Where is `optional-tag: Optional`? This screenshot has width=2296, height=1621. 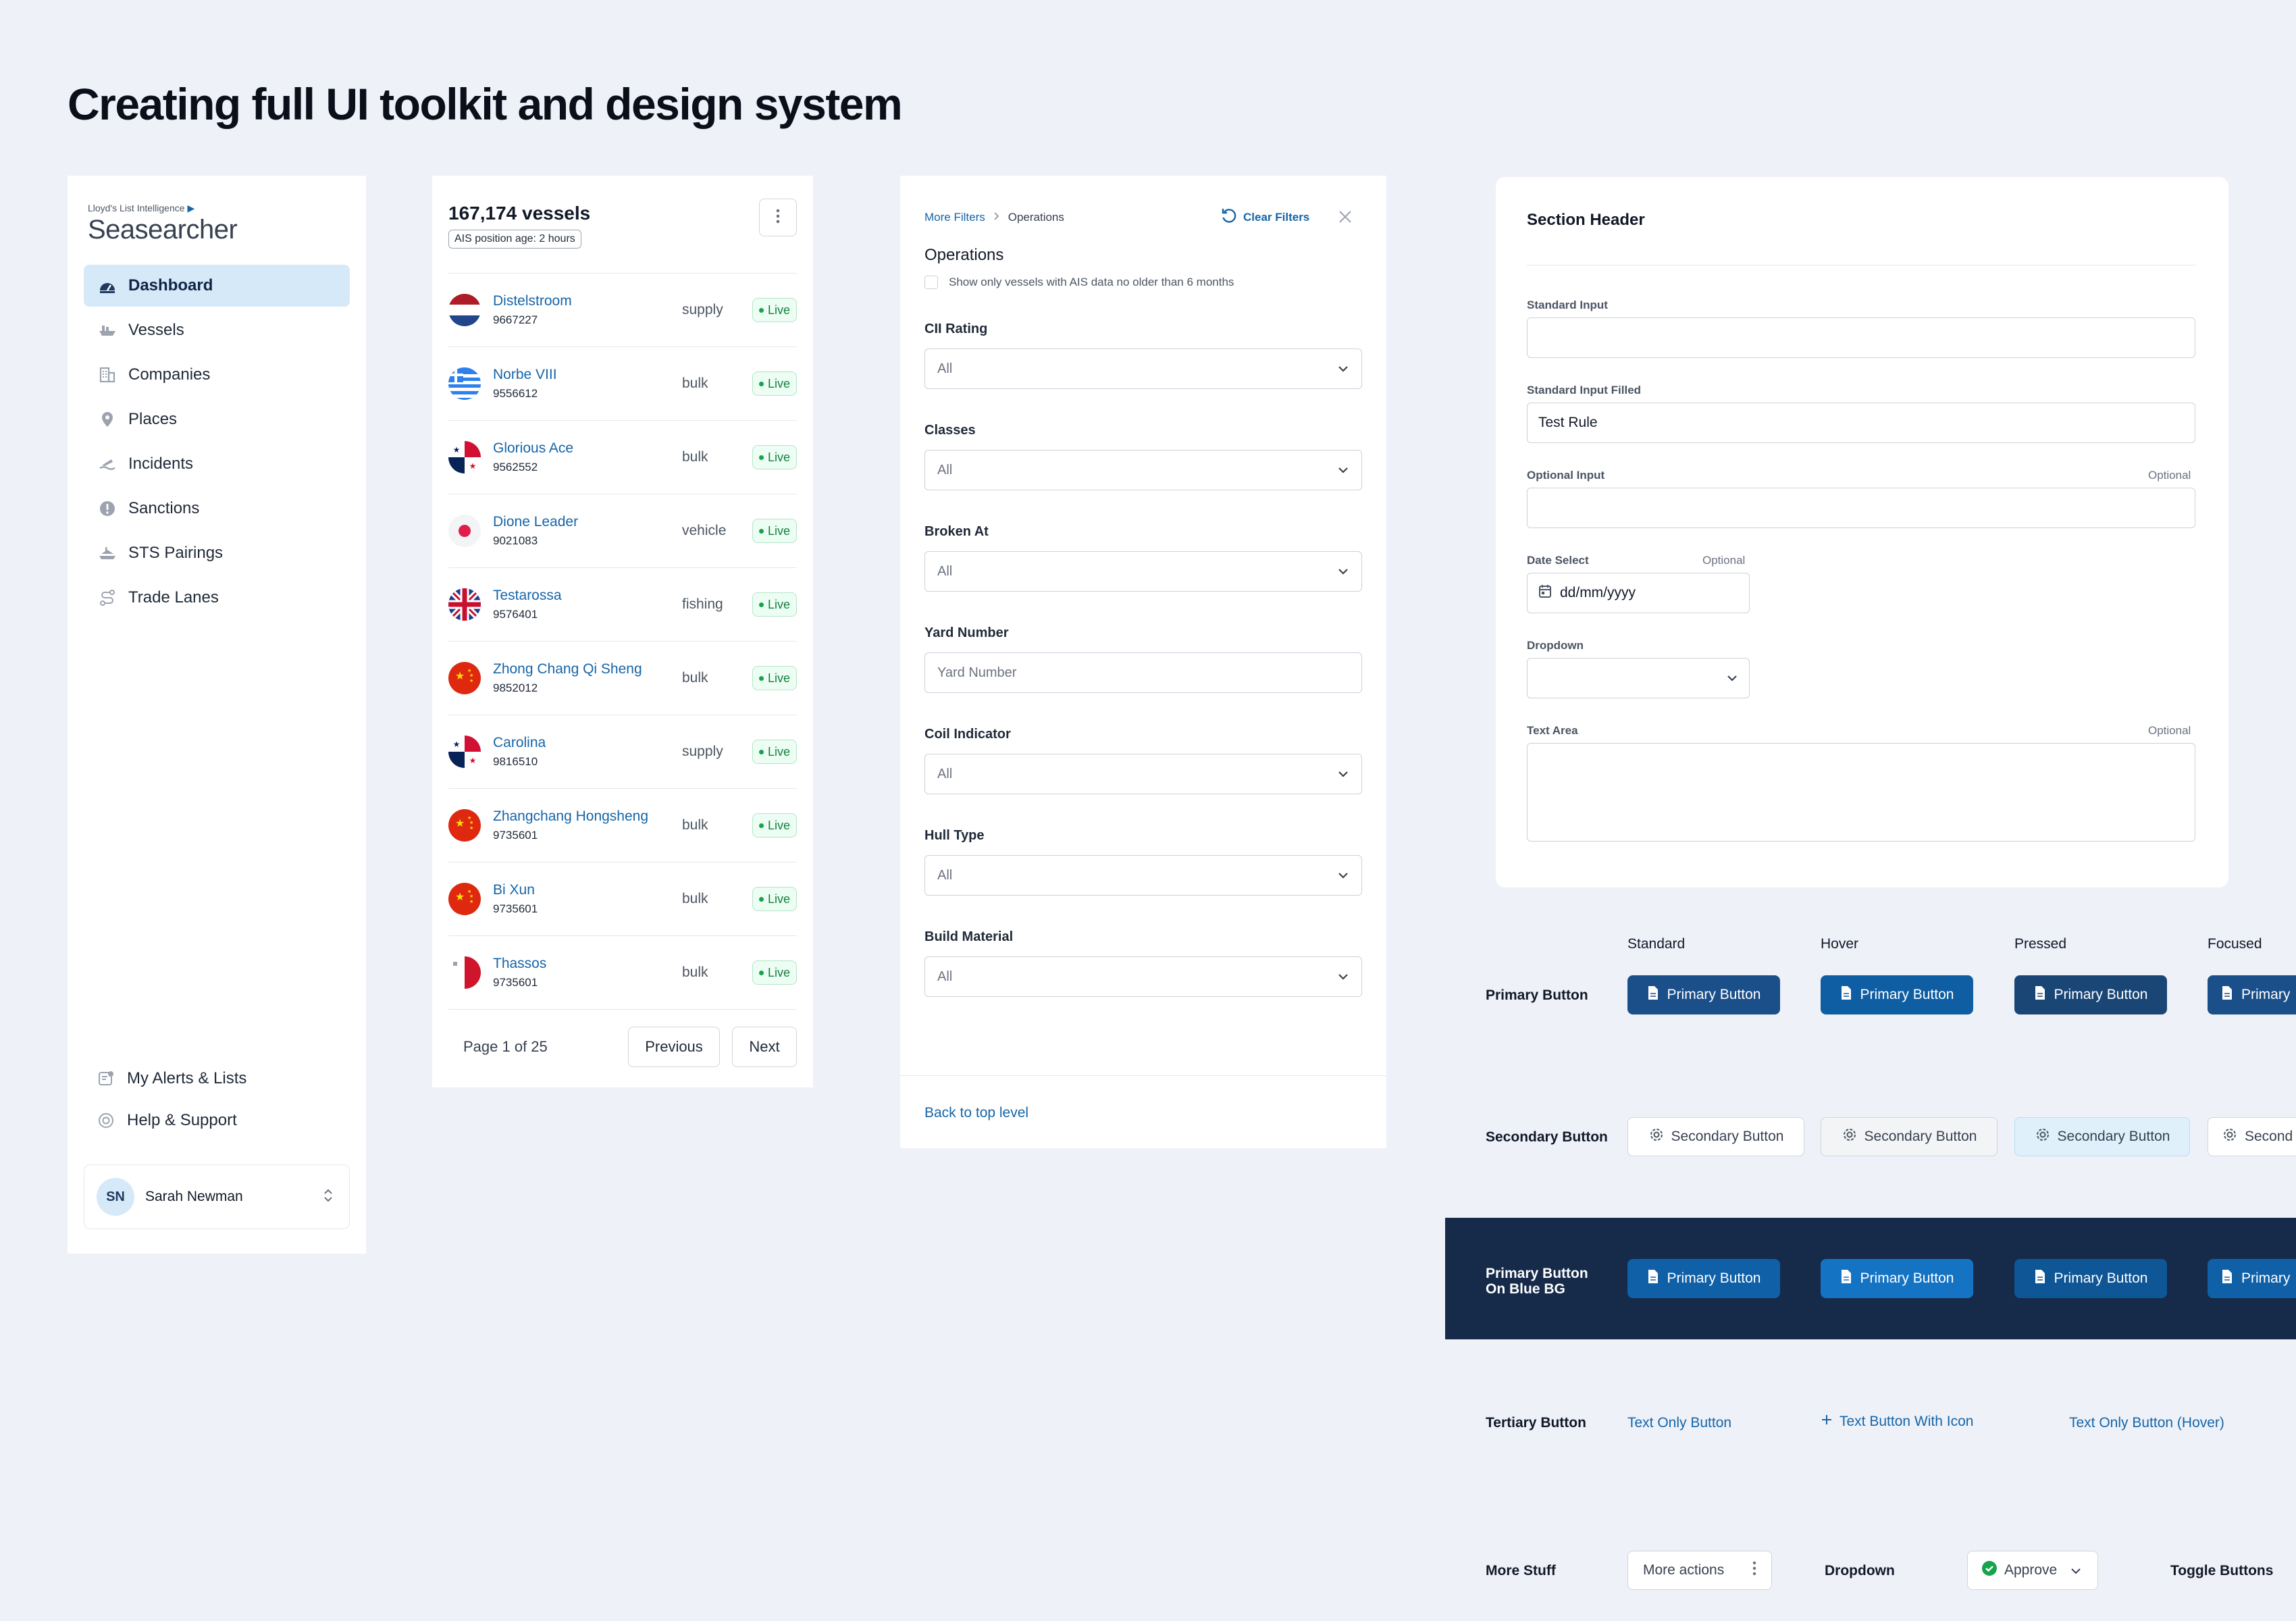
optional-tag: Optional is located at coordinates (2169, 730).